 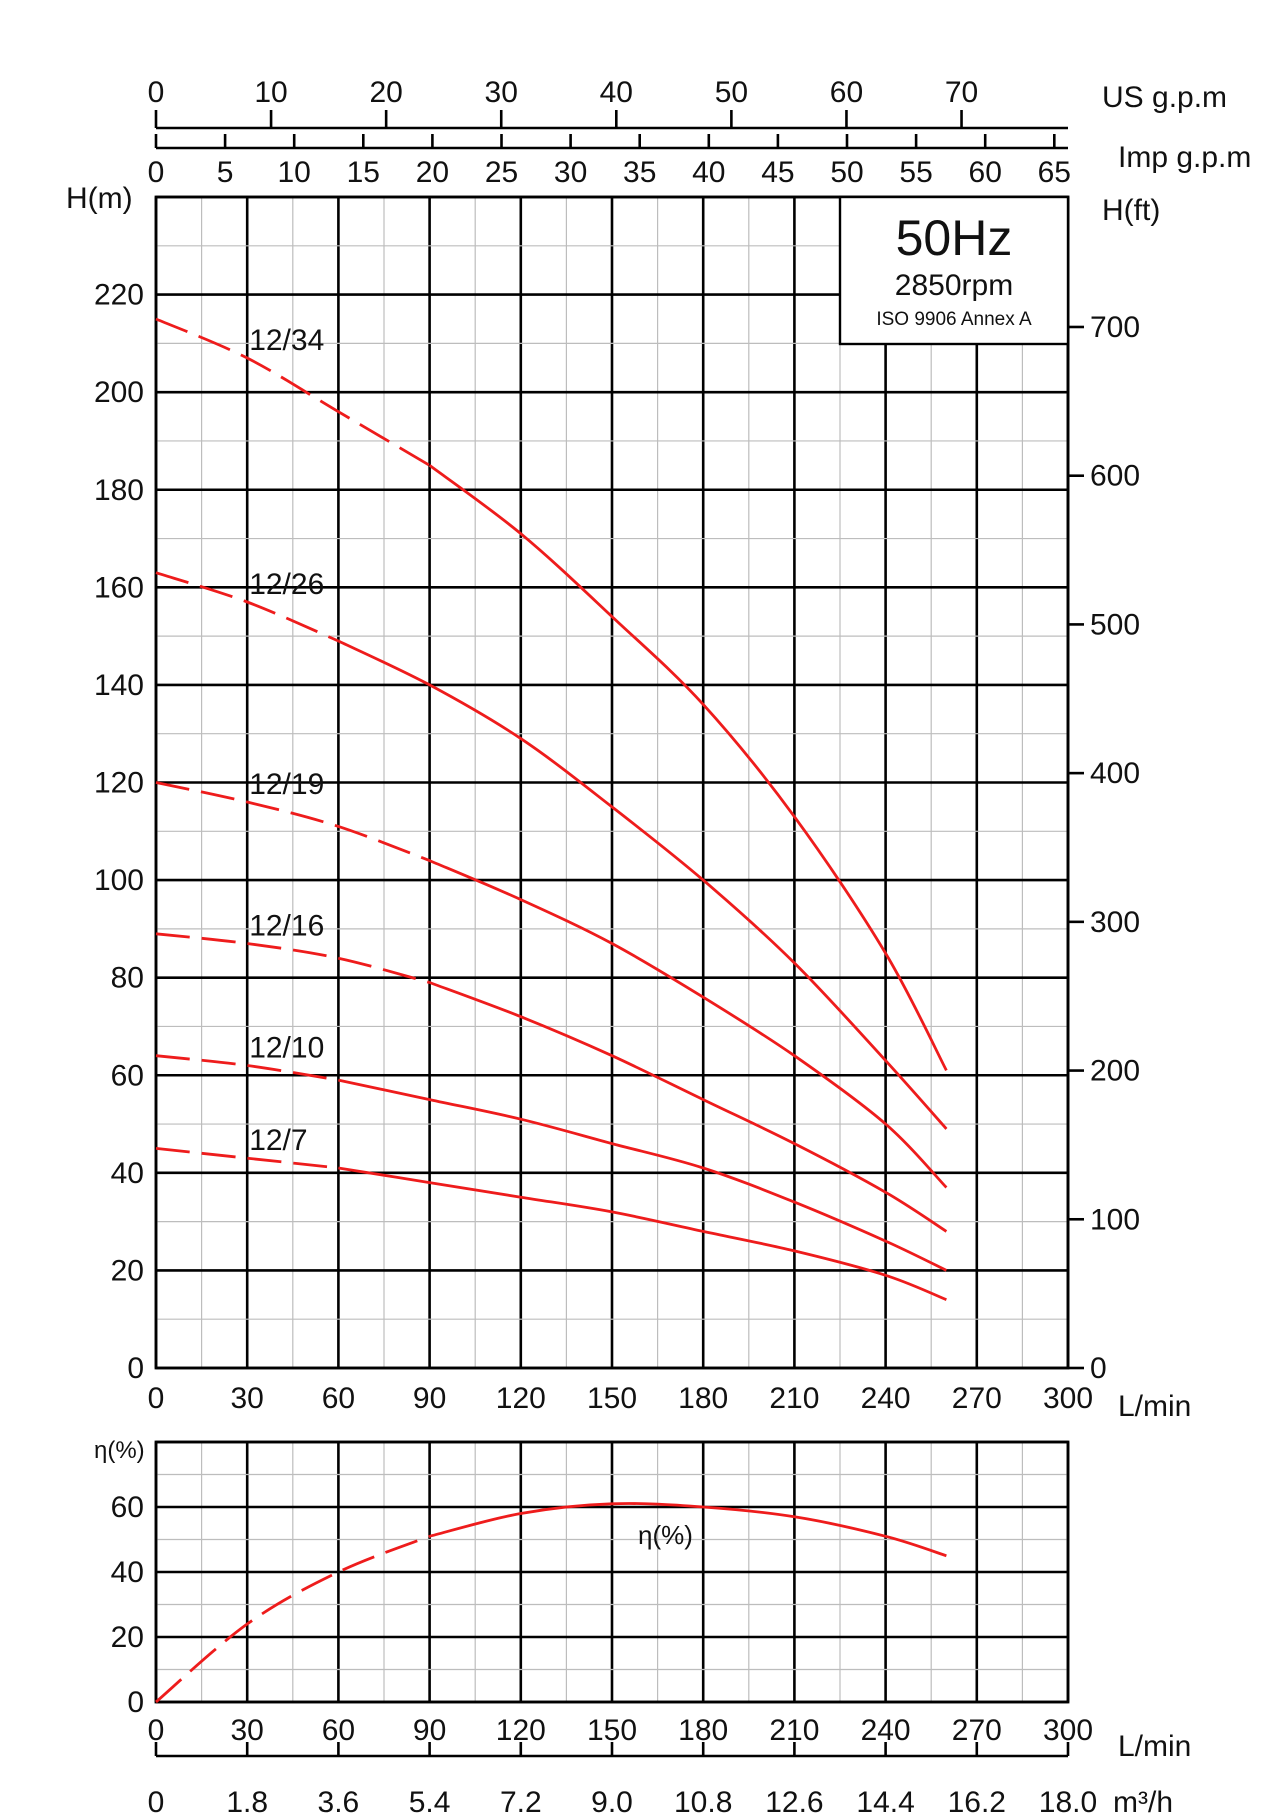 What do you see at coordinates (247, 607) in the screenshot?
I see `curve-12-26-dashed` at bounding box center [247, 607].